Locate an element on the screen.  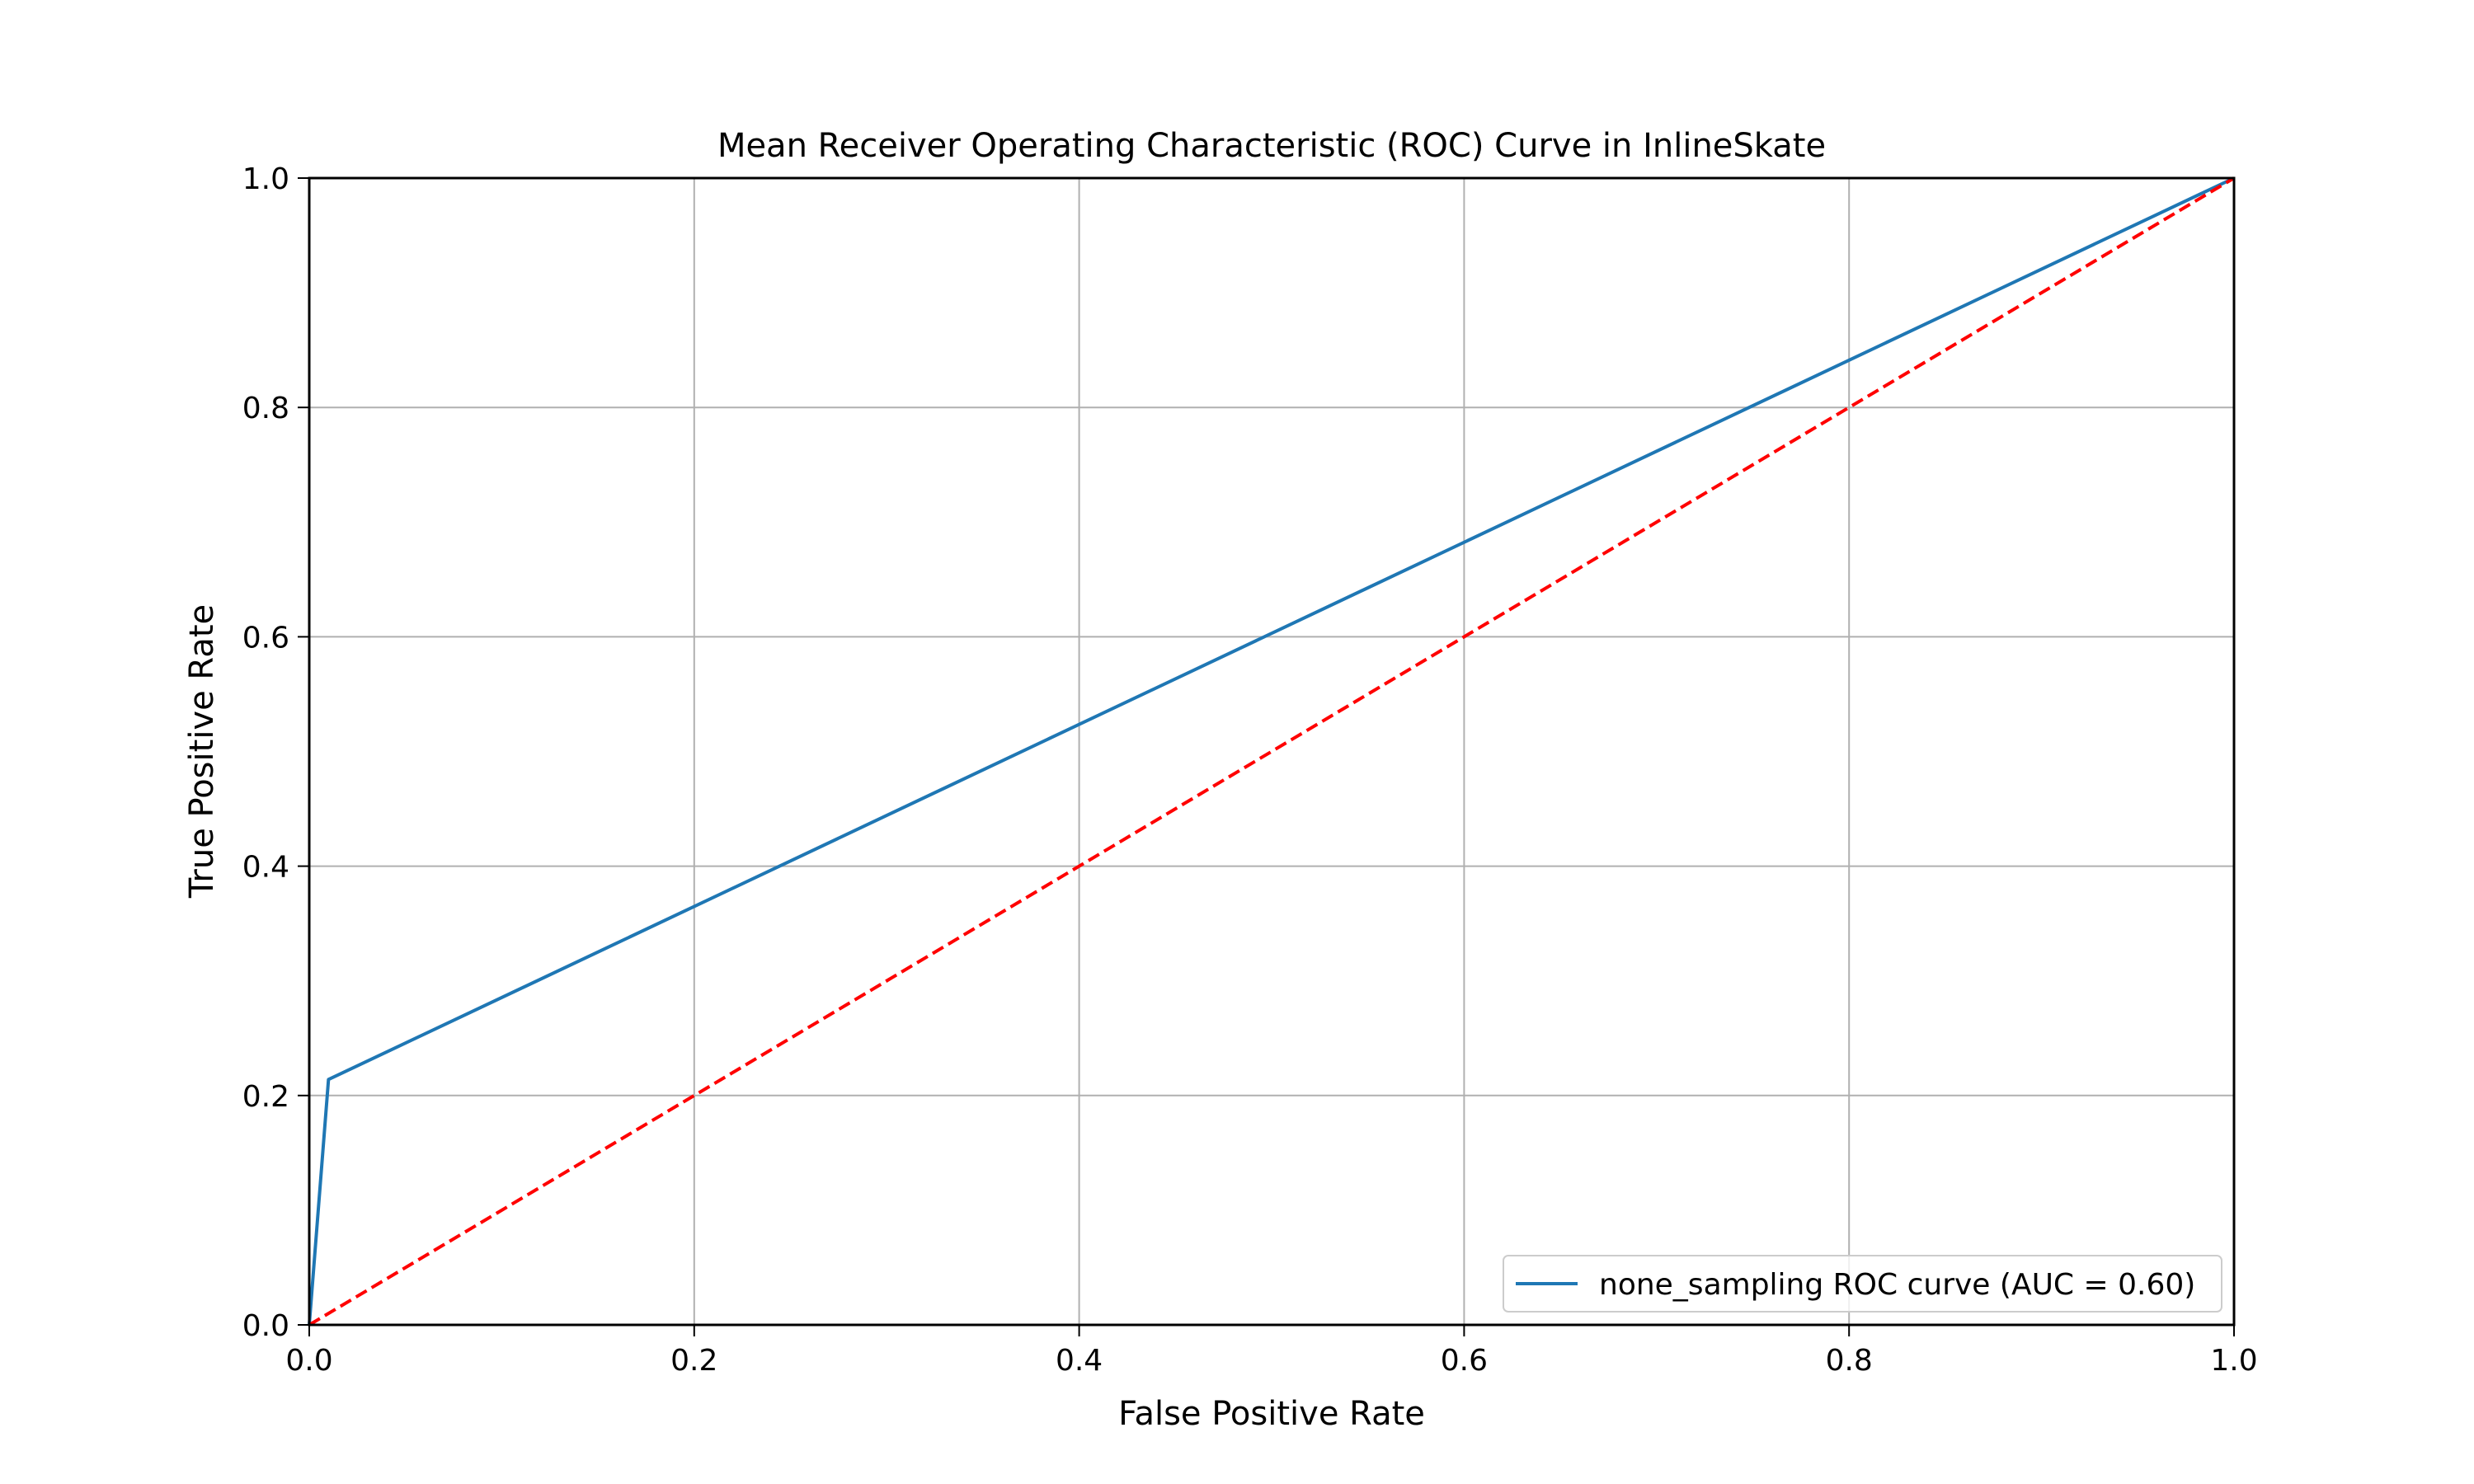
y-tick-label: 0.0 is located at coordinates (265, 1326).